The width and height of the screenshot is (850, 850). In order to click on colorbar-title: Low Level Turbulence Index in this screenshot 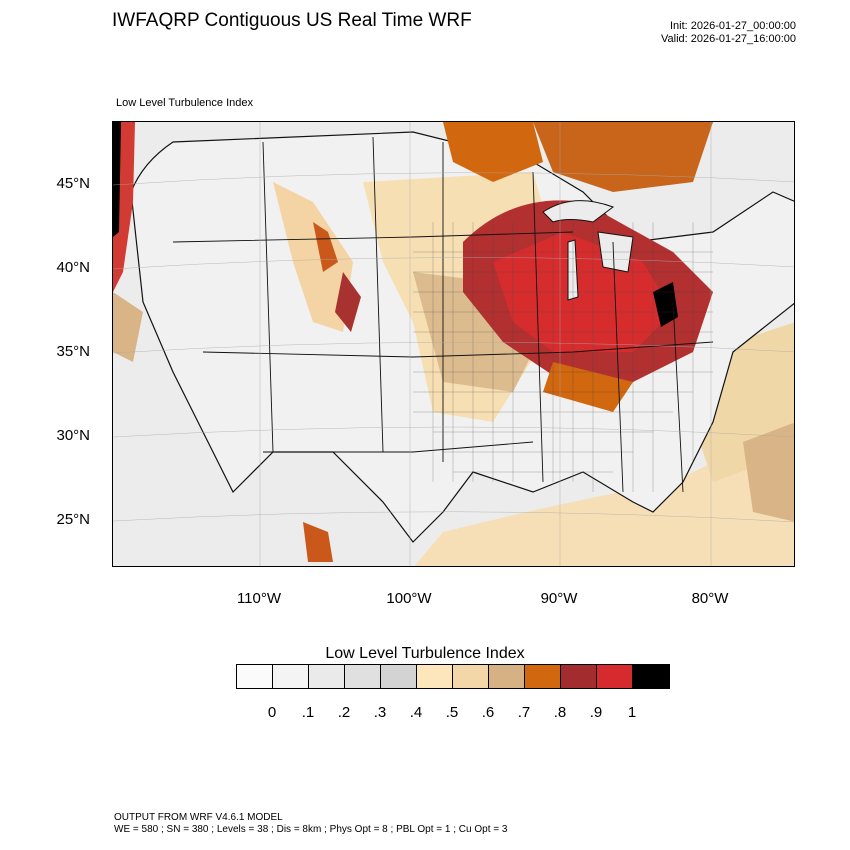, I will do `click(425, 653)`.